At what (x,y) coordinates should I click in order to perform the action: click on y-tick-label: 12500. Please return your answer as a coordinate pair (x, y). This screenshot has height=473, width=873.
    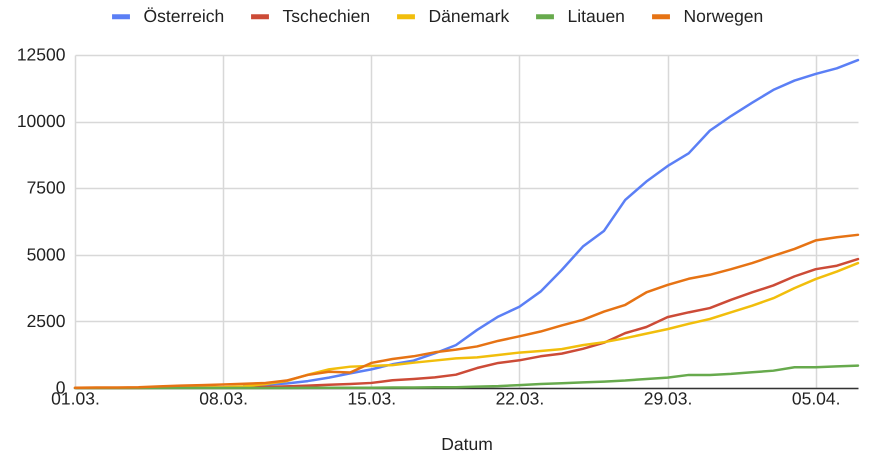
    Looking at the image, I should click on (41, 54).